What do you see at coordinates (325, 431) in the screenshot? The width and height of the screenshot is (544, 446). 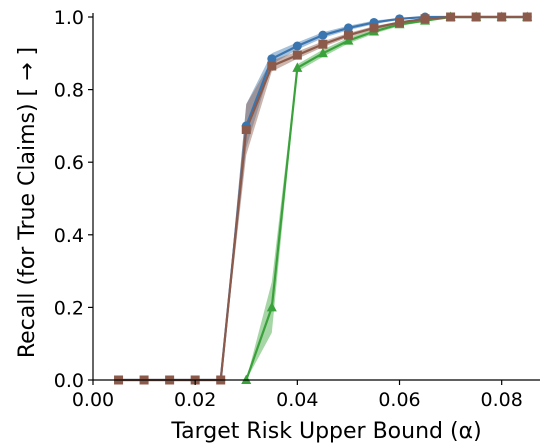 I see `x-axis-label: Target Risk Upper Bound (α)` at bounding box center [325, 431].